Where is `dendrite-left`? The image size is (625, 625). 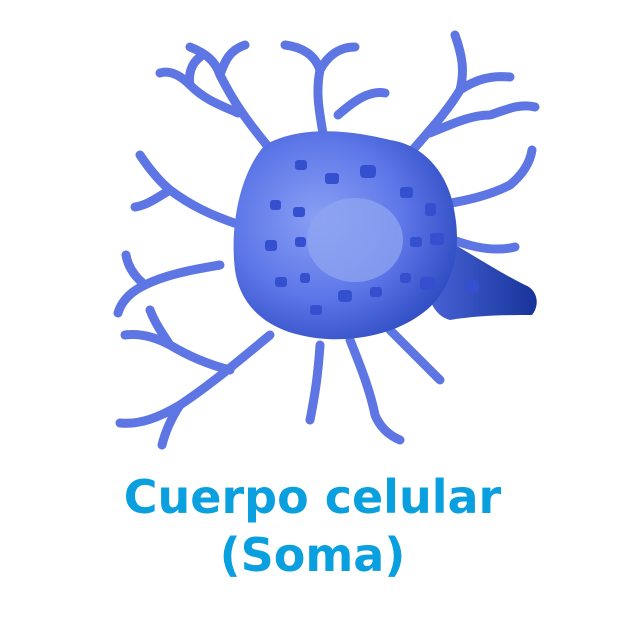
dendrite-left is located at coordinates (179, 234).